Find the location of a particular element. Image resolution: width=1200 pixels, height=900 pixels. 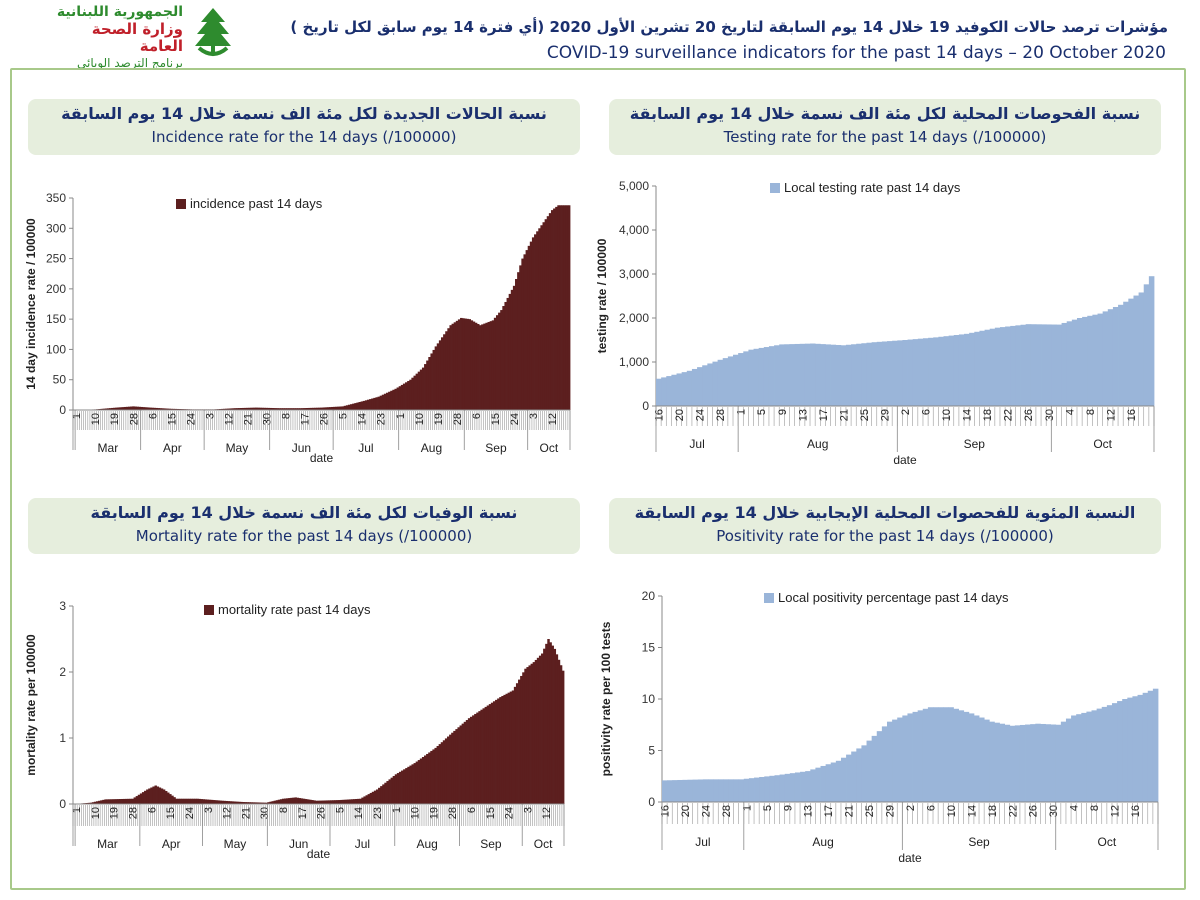

y-axis-label: mortality rate per 100000 is located at coordinates (31, 705).